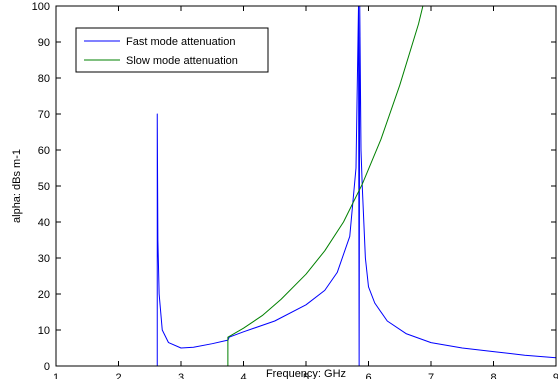  I want to click on x-tick-label: 4, so click(243, 375).